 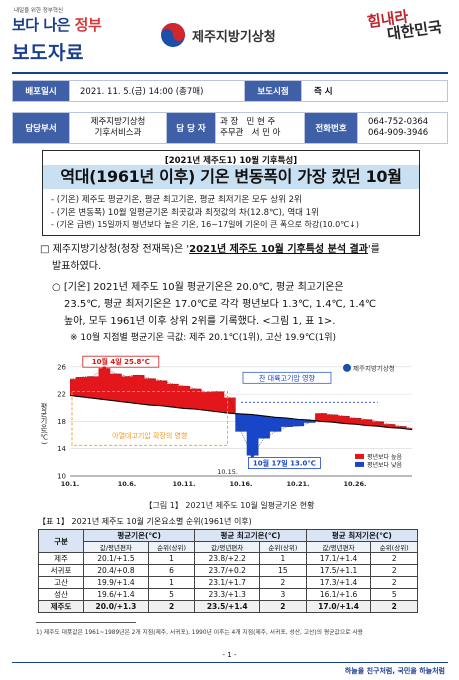 What do you see at coordinates (48, 53) in the screenshot?
I see `doc-kind-title: 보도자료` at bounding box center [48, 53].